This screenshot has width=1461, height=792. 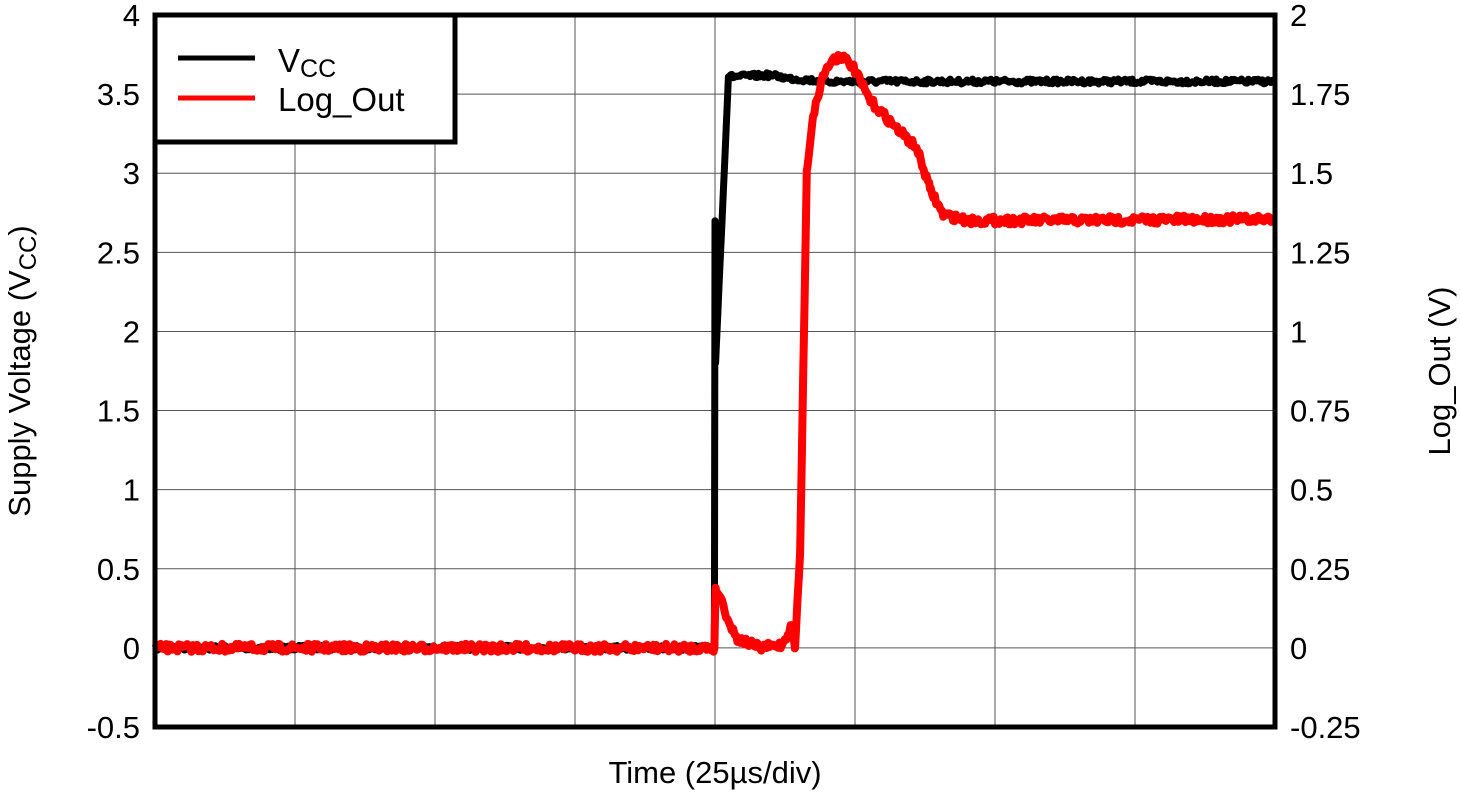 What do you see at coordinates (1311, 173) in the screenshot?
I see `right-tick-label: 1.5` at bounding box center [1311, 173].